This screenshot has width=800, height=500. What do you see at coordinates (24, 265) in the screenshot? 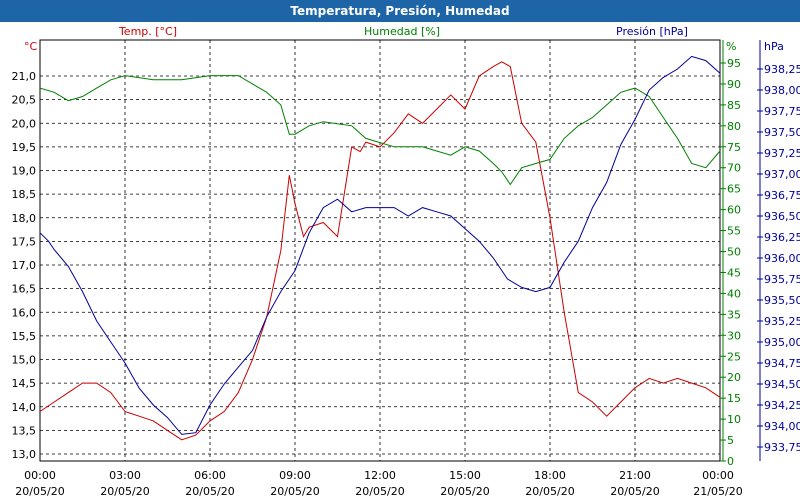
I see `temperature-tick-label: 17,0` at bounding box center [24, 265].